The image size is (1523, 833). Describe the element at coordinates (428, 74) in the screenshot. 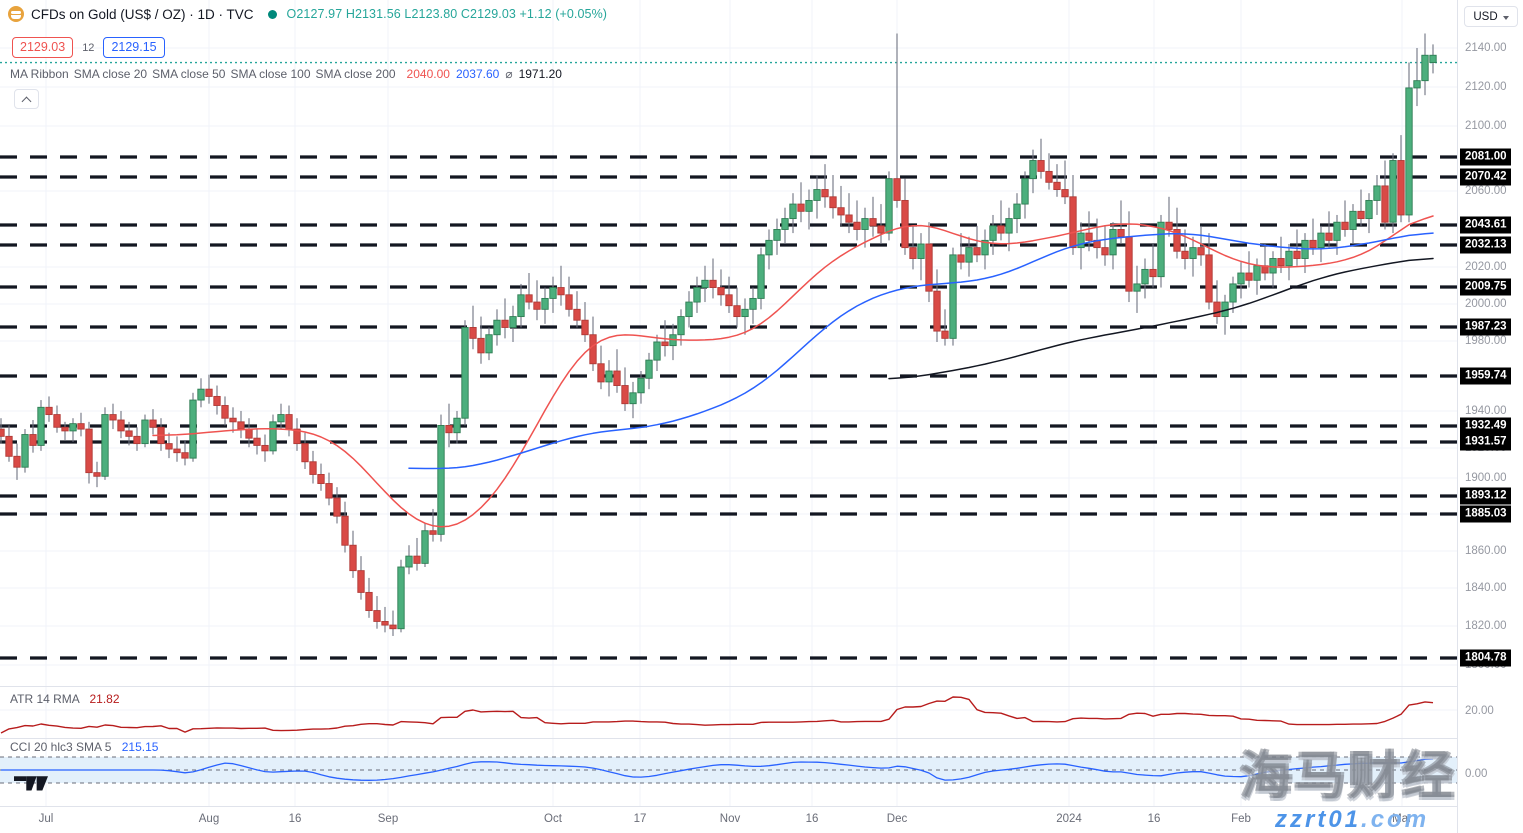

I see `ma-value-red: 2040.00` at that location.